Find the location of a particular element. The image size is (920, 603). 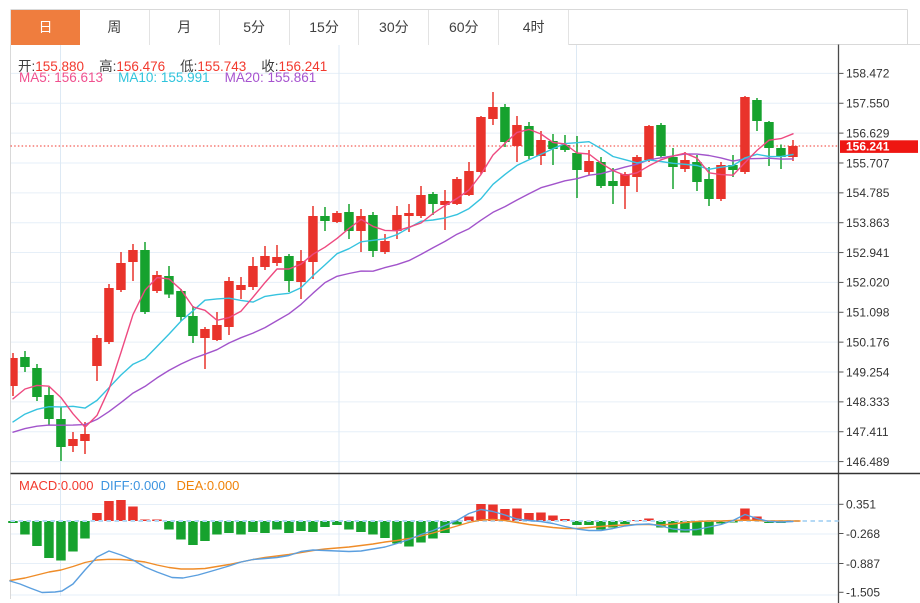

svg-text: 153.863 is located at coordinates (868, 223).